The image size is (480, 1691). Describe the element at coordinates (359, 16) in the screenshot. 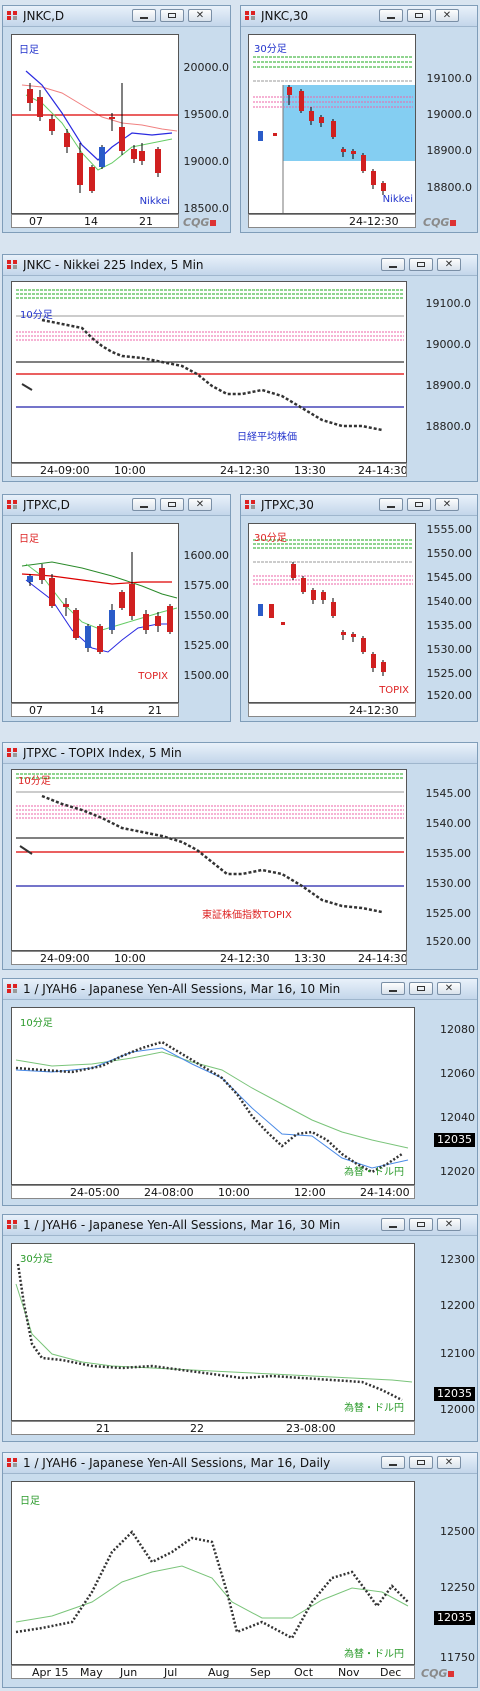

I see `window-titlebar: JNKC,30 ✕` at that location.